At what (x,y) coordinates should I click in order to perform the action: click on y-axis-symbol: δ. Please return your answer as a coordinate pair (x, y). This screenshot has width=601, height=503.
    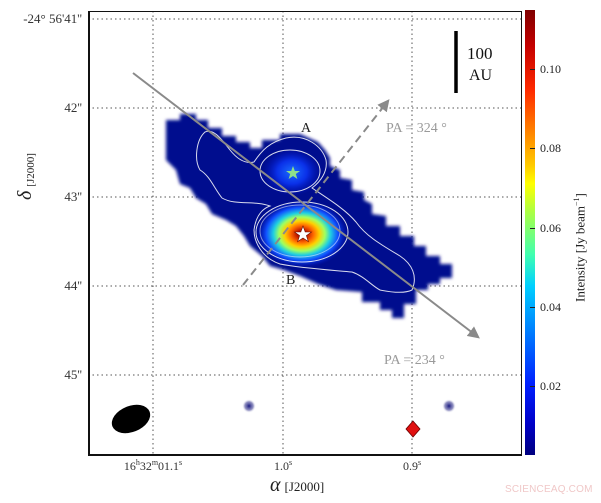
    Looking at the image, I should click on (25, 195).